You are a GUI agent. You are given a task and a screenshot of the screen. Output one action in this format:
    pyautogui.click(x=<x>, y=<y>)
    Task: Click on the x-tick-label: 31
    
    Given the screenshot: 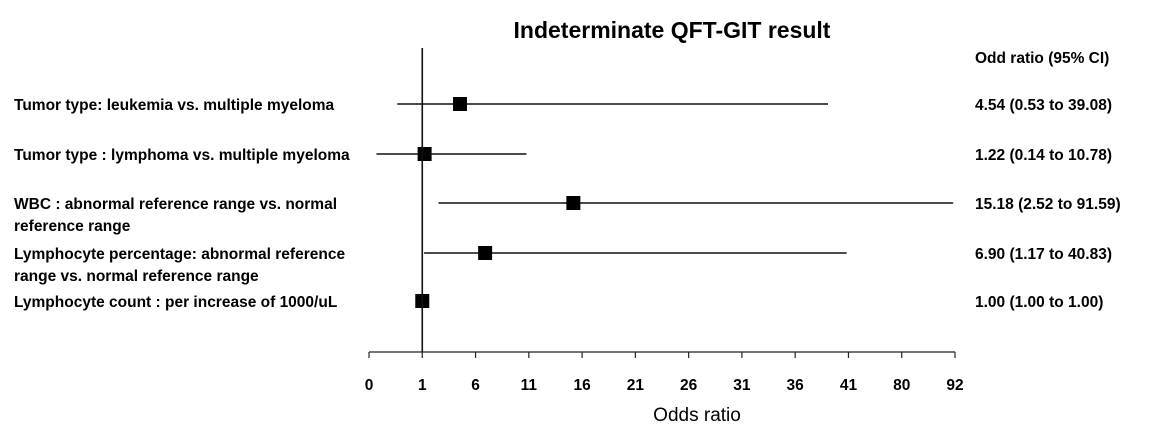 What is the action you would take?
    pyautogui.click(x=742, y=385)
    